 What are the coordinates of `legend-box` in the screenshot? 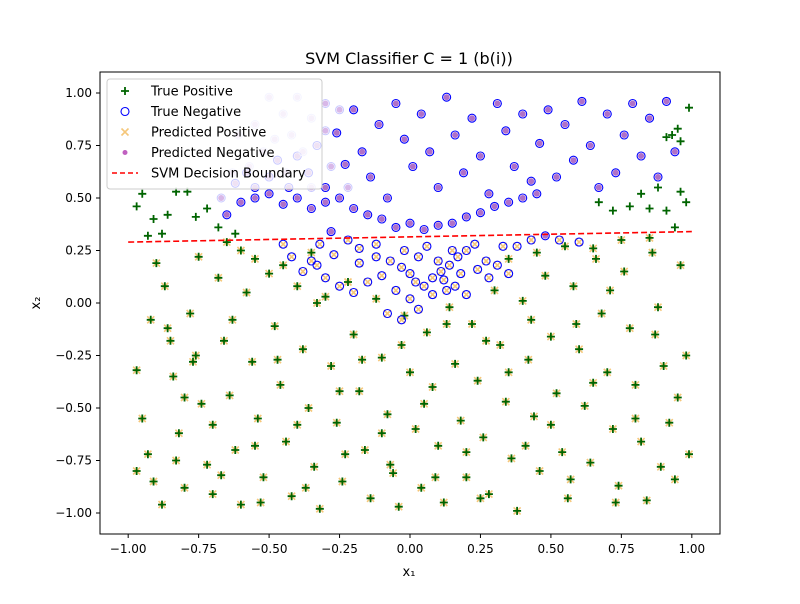 It's located at (214, 134).